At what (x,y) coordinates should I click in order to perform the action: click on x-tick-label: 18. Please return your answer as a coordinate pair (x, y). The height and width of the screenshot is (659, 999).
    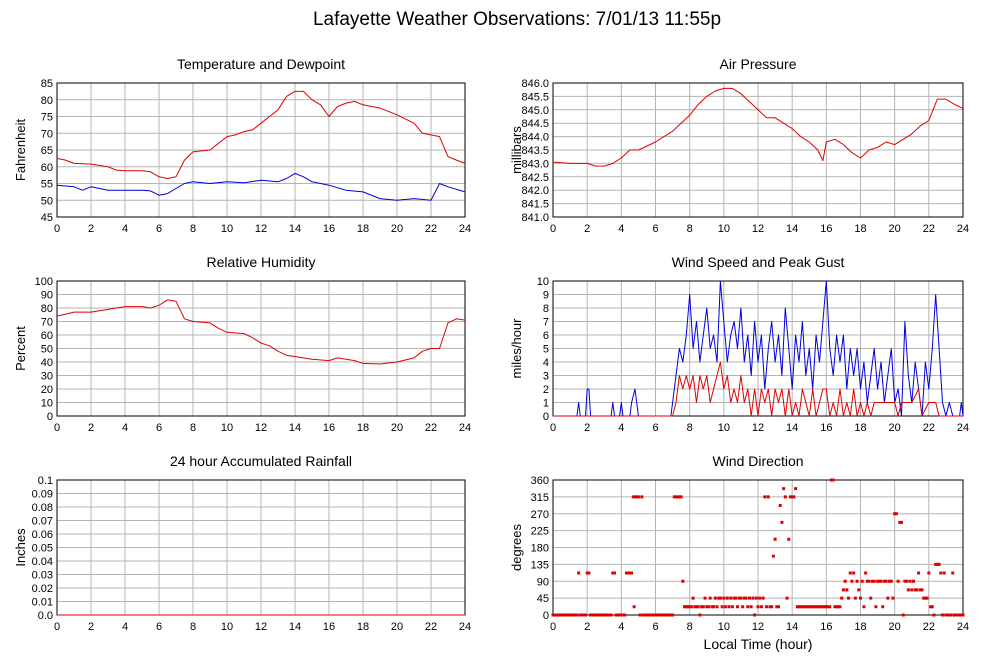
    Looking at the image, I should click on (363, 627).